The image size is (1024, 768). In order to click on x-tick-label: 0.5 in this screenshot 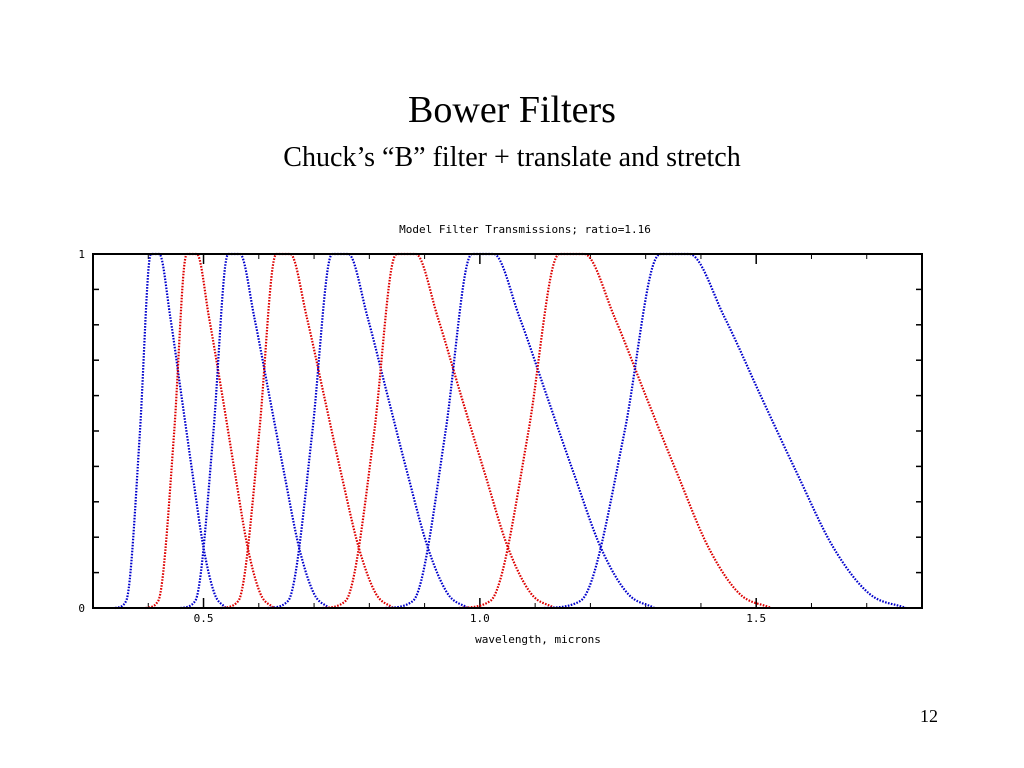, I will do `click(204, 618)`.